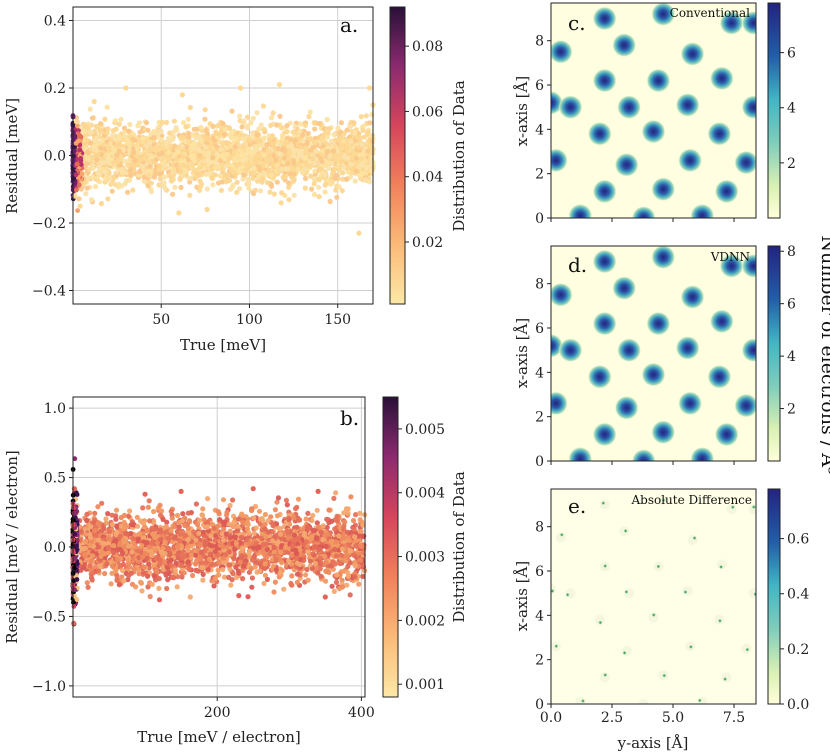  I want to click on outlier-point, so click(369, 88).